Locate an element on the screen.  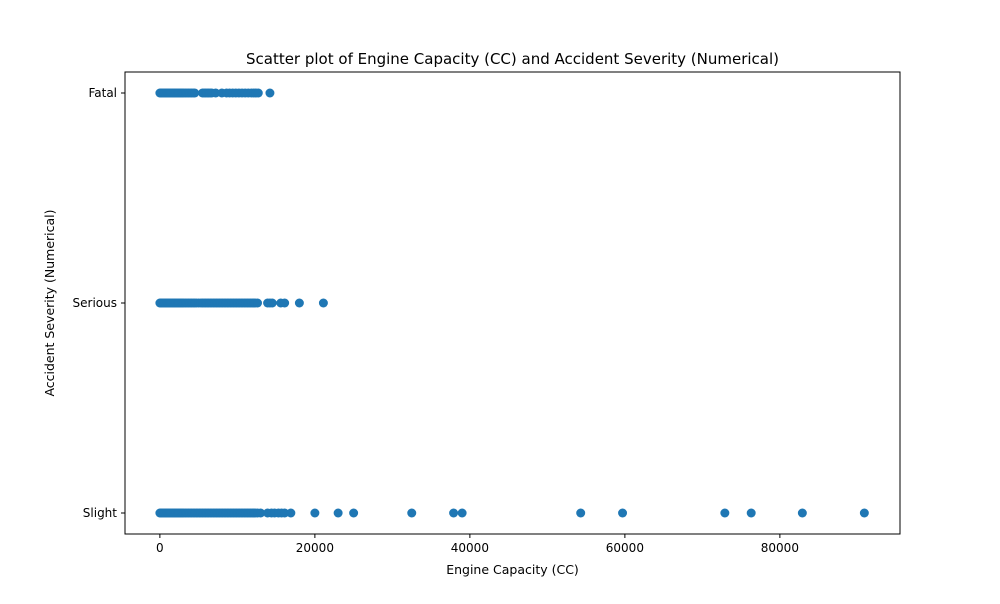
y-axis-label: Accident Severity (Numerical) is located at coordinates (49, 302).